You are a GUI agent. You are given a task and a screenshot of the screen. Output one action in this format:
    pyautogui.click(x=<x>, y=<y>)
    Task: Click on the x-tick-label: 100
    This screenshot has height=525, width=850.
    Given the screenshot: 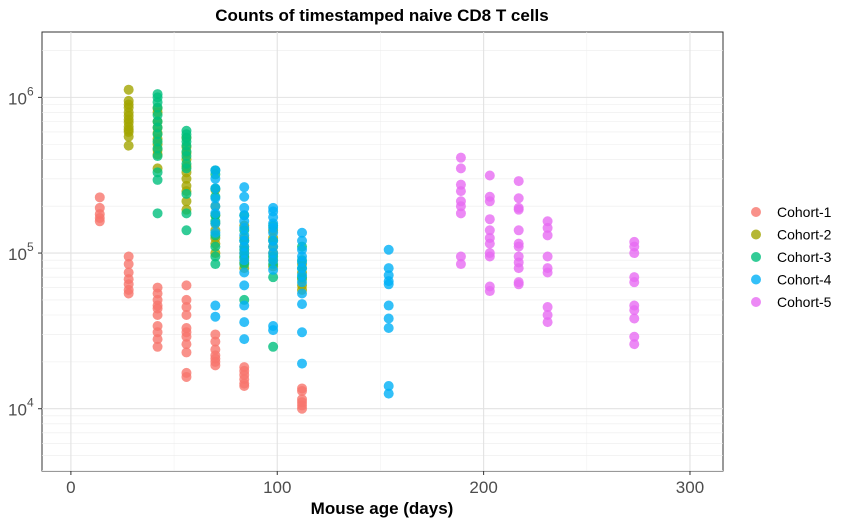 What is the action you would take?
    pyautogui.click(x=277, y=487)
    